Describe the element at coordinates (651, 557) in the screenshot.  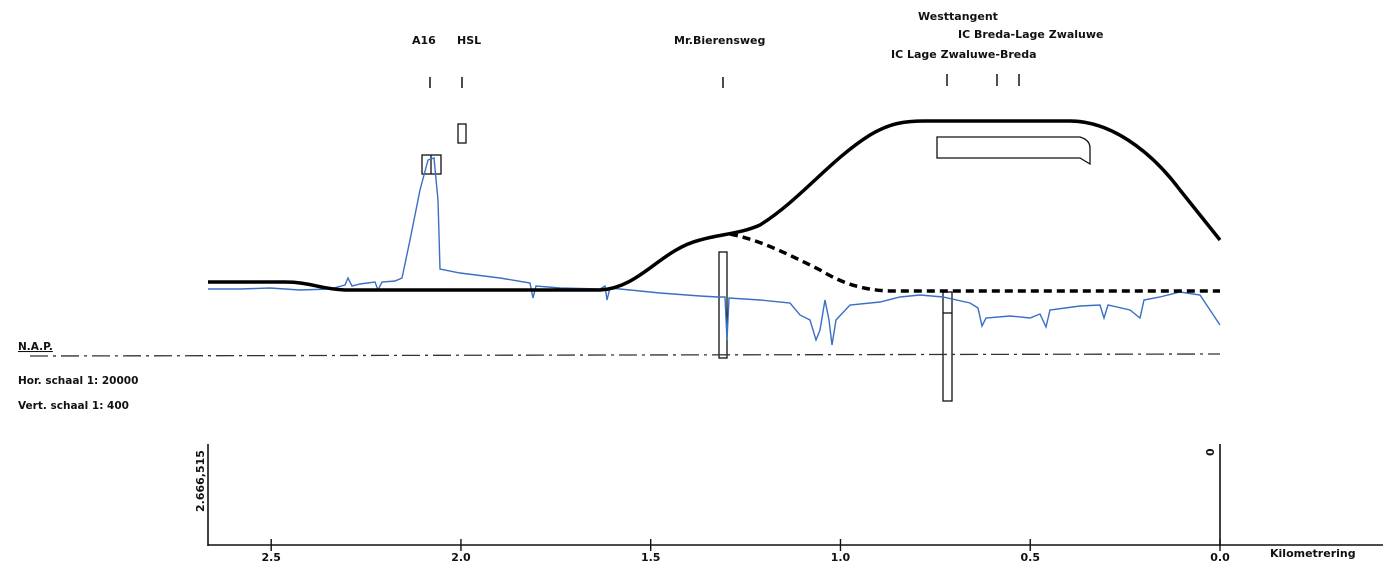
I see `x-tick-label: 1.5` at that location.